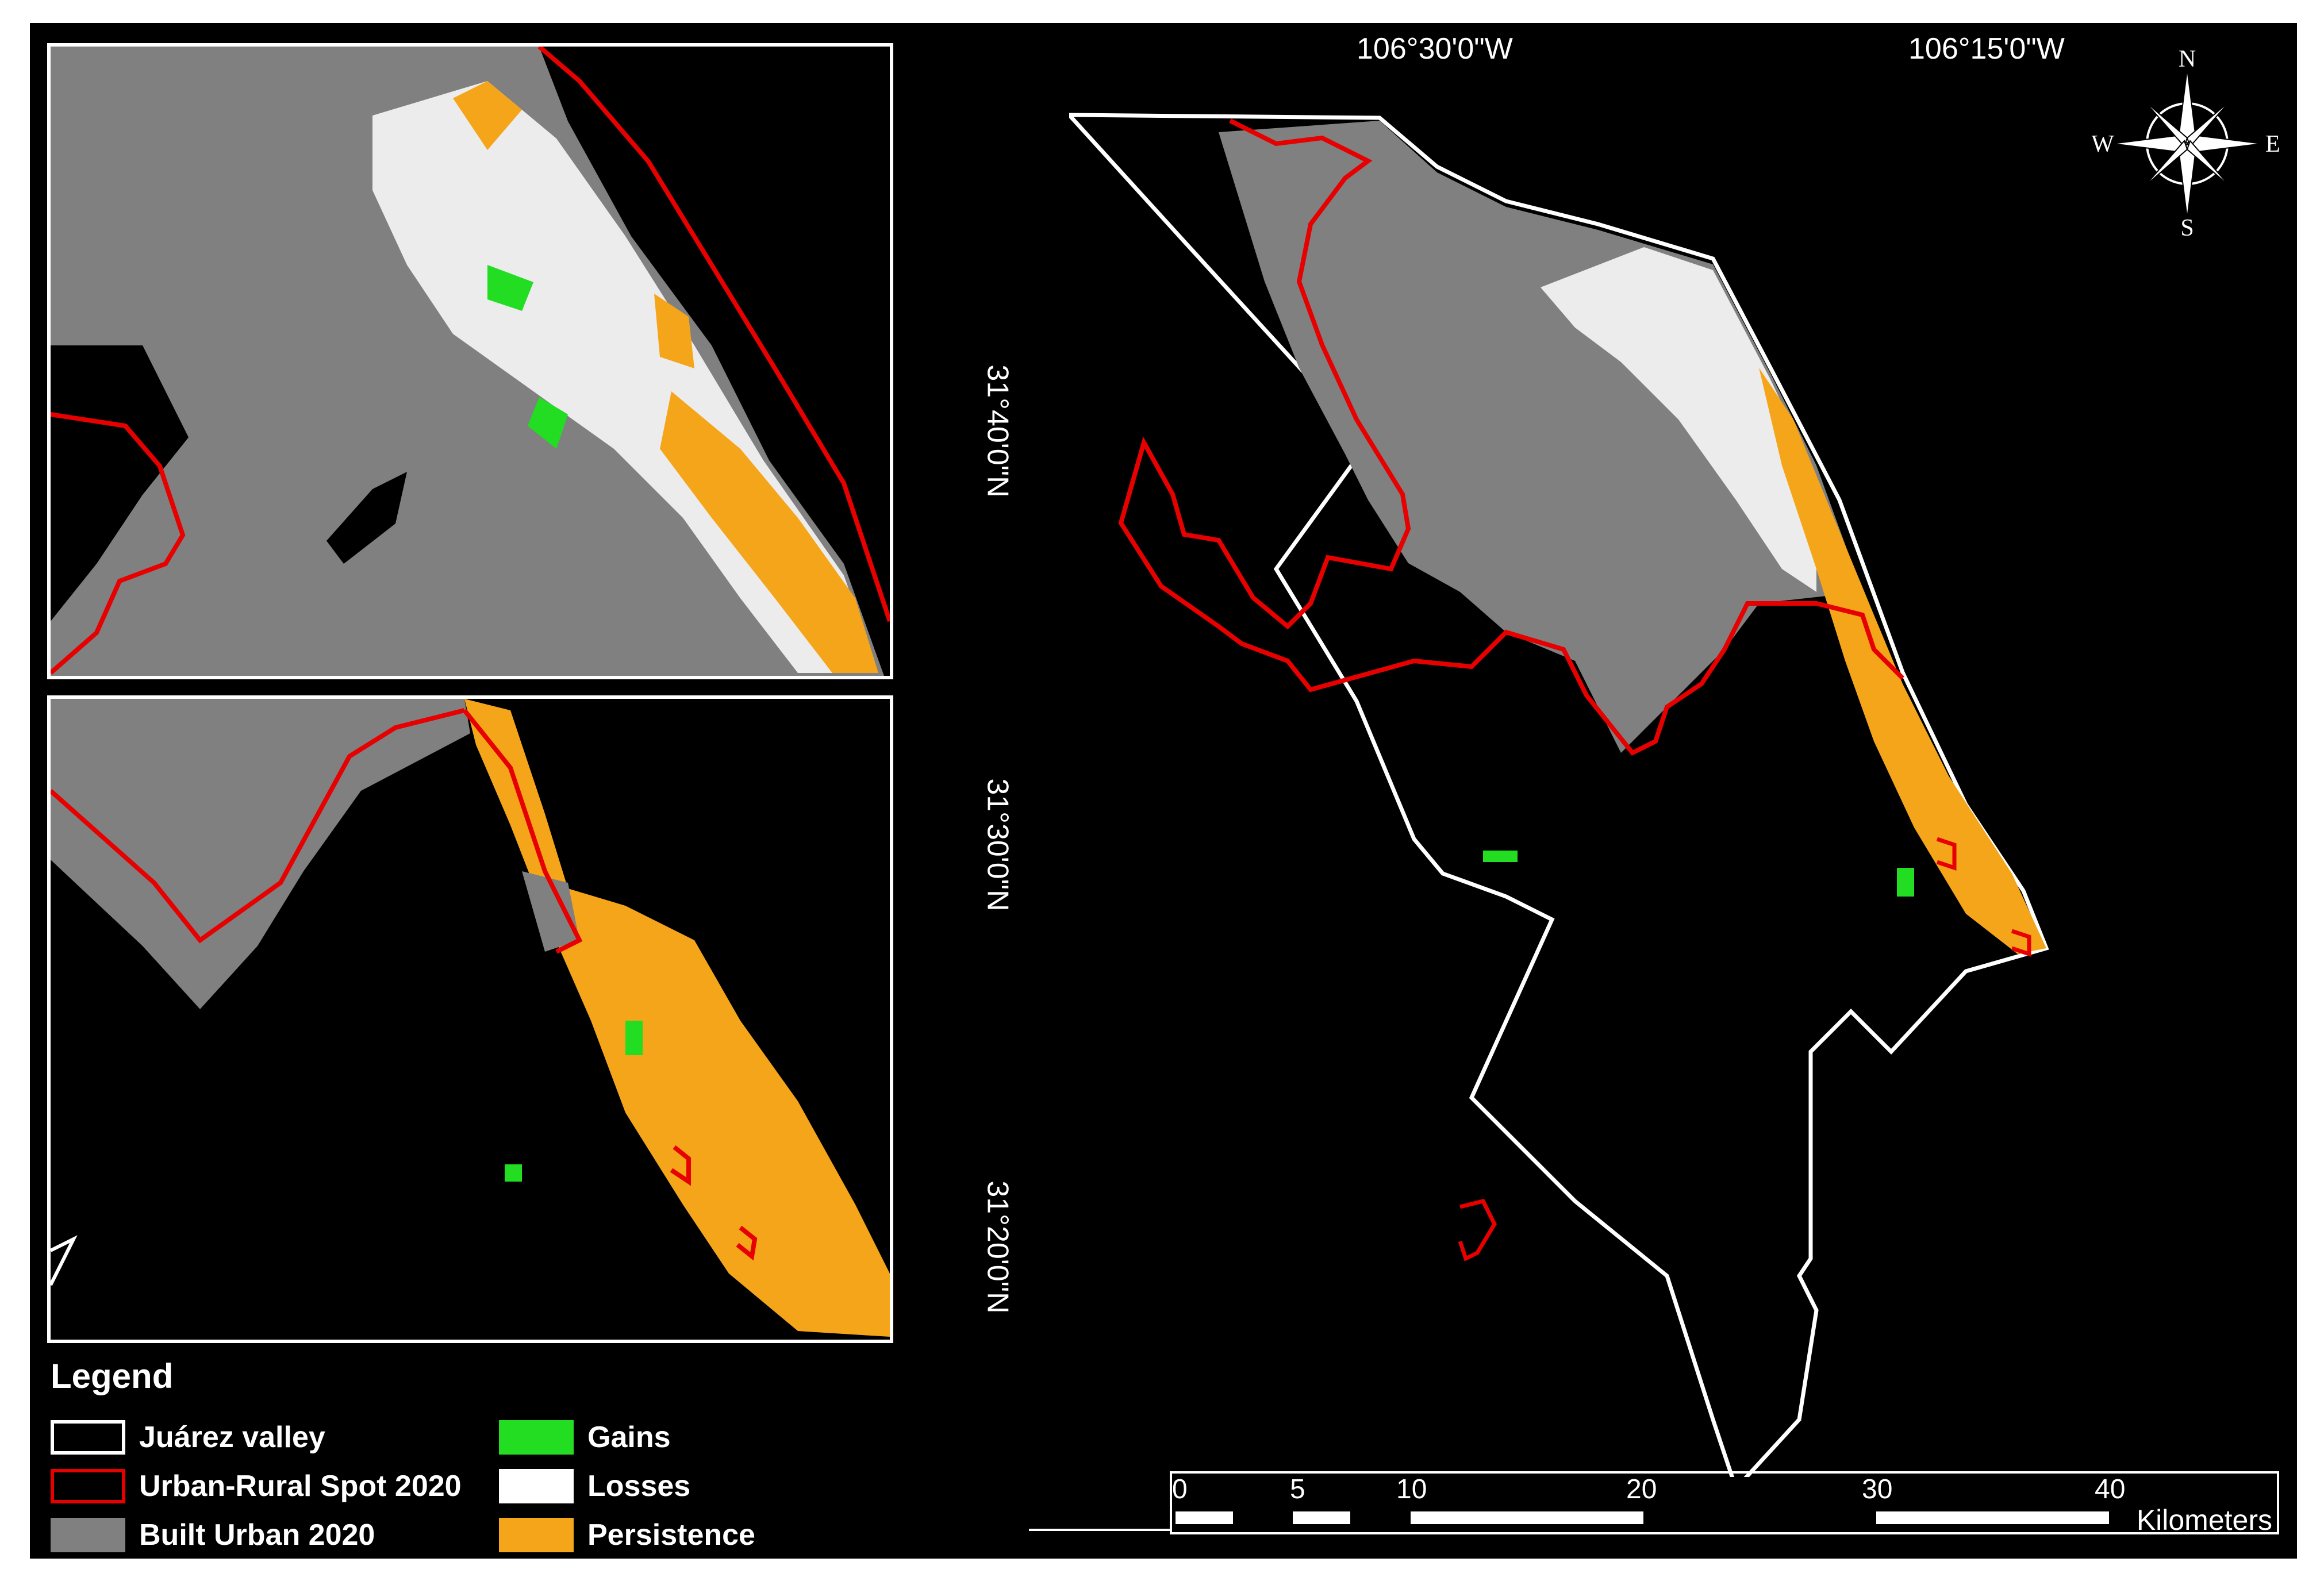 This screenshot has width=2324, height=1581. I want to click on compass-svg: N S W E, so click(2185, 143).